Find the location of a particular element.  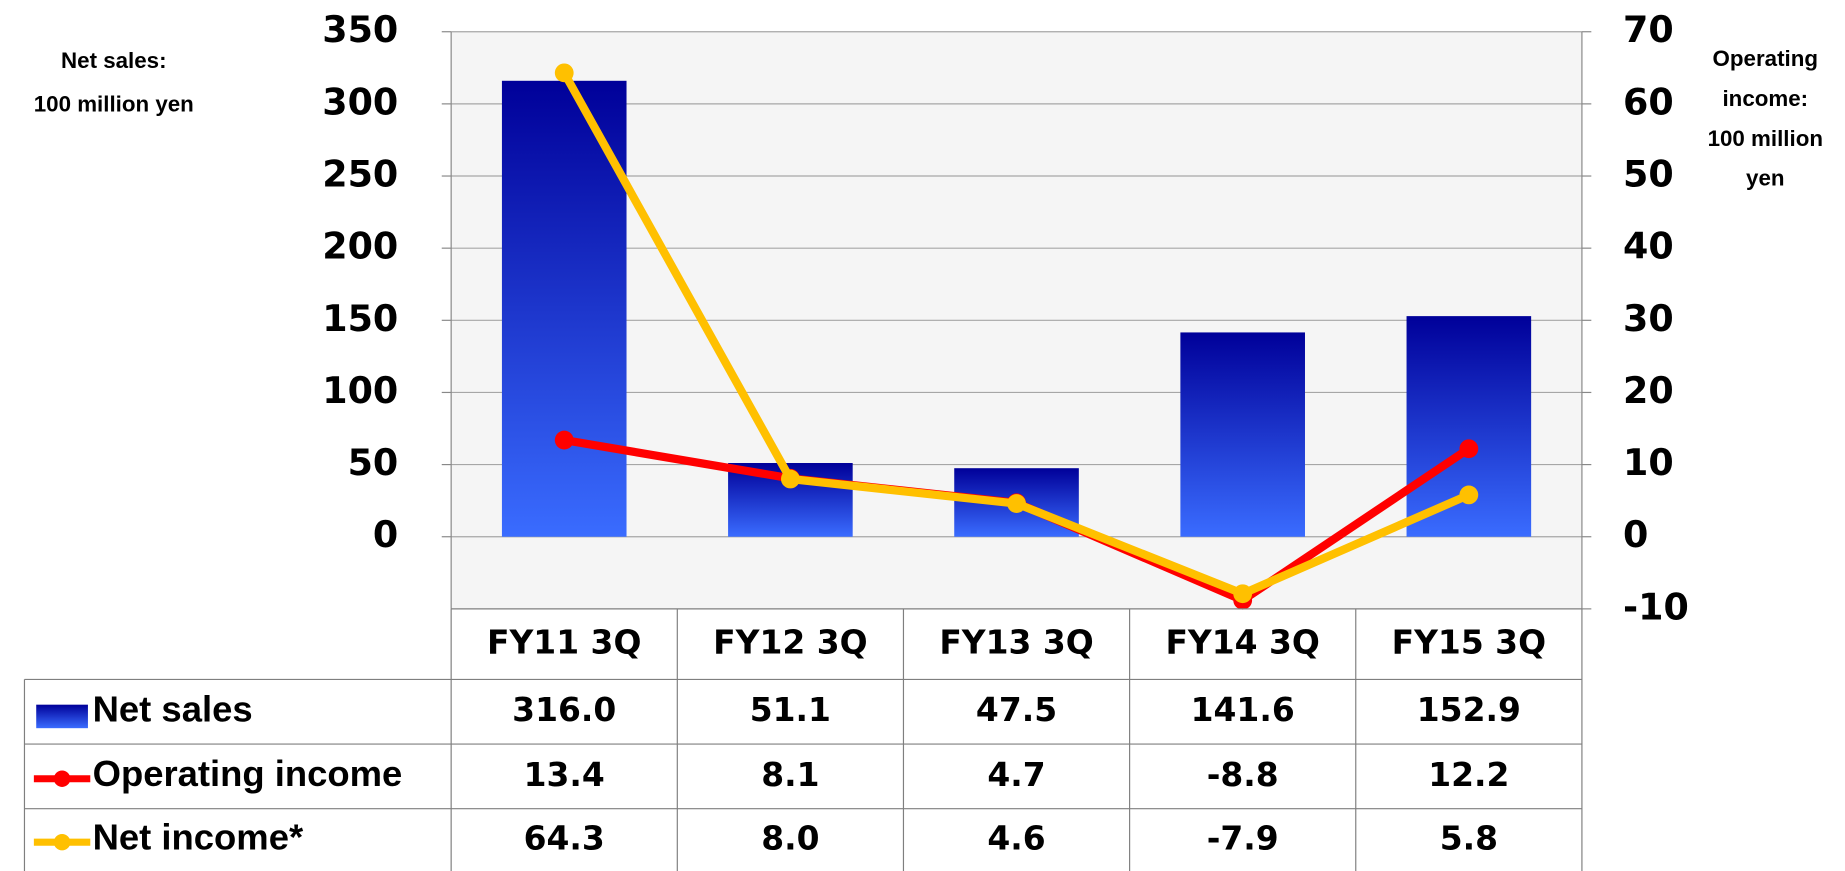

y-tick-label: 100 is located at coordinates (360, 390).